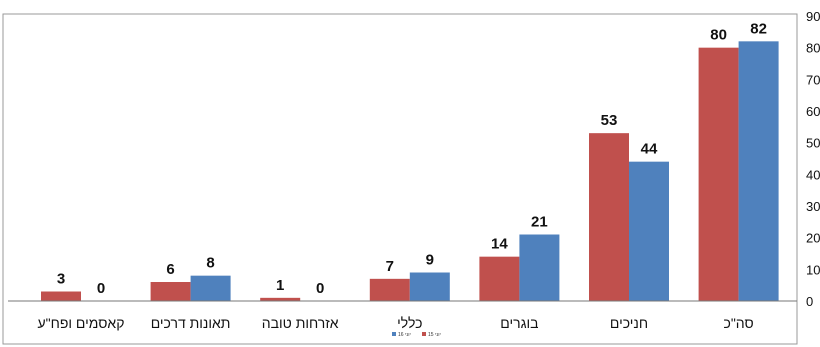  What do you see at coordinates (813, 48) in the screenshot?
I see `y-tick-label: 80` at bounding box center [813, 48].